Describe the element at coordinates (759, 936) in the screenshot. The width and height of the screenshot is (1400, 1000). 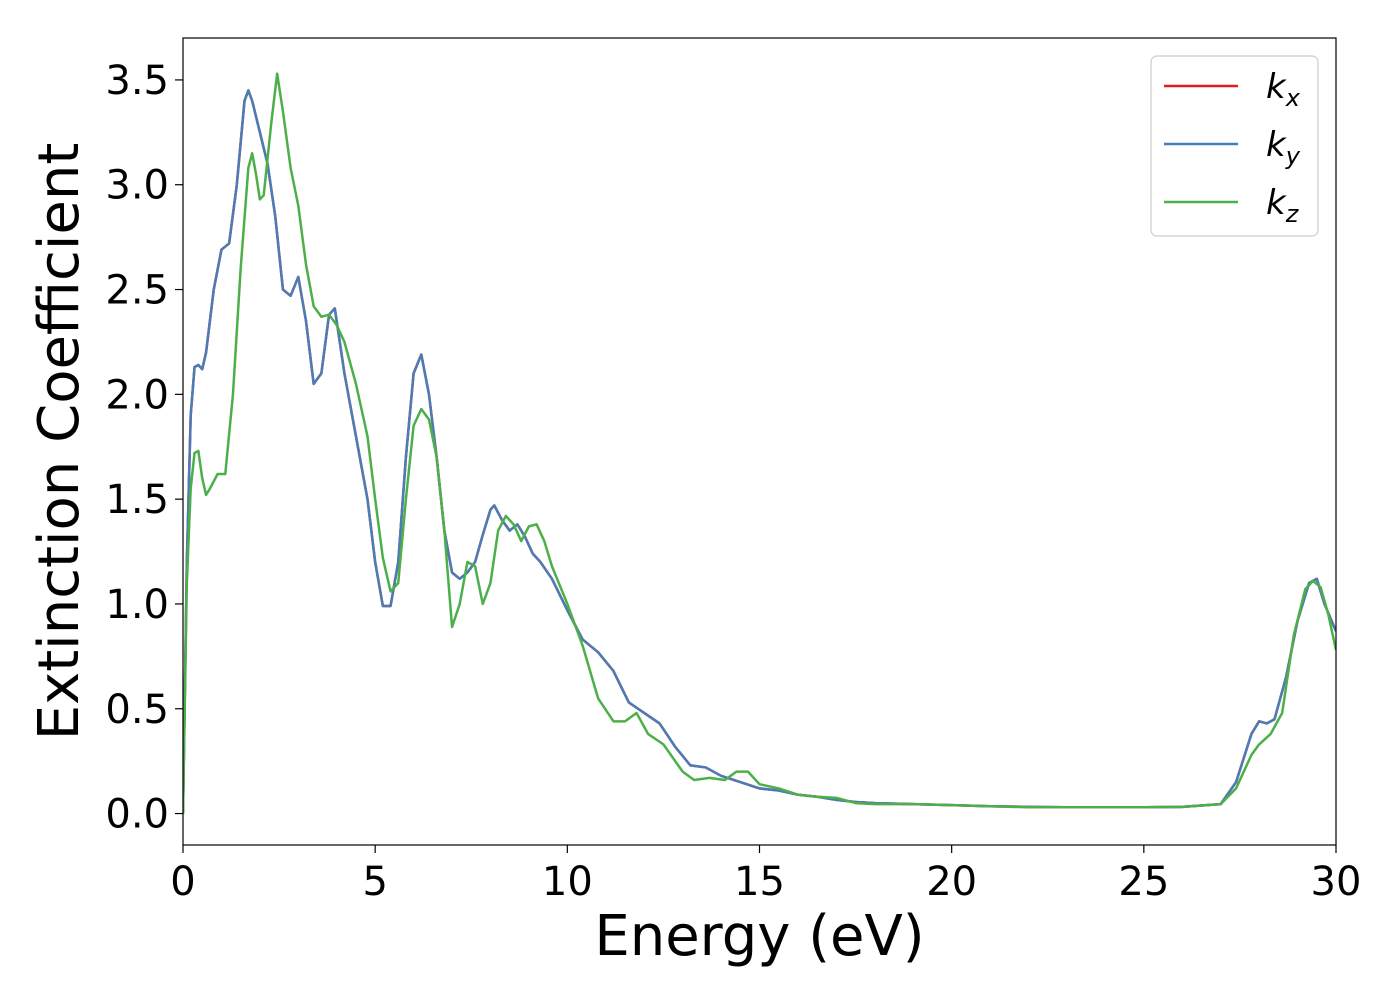
I see `x-axis-title: Energy (eV)` at that location.